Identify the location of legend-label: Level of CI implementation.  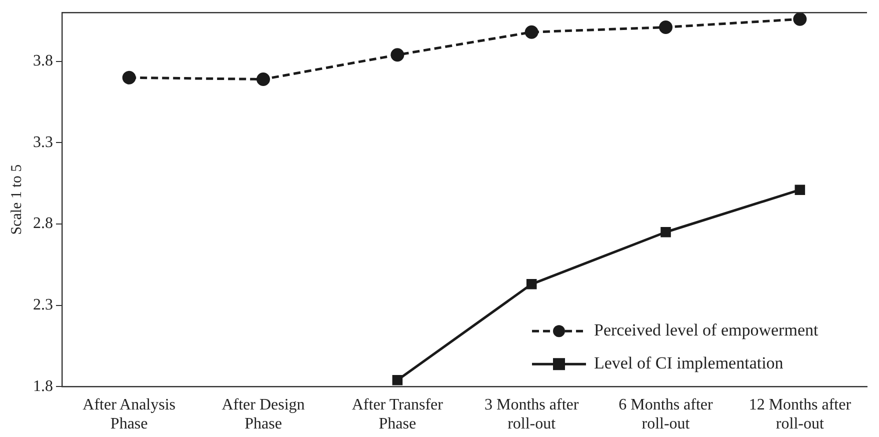
(689, 363).